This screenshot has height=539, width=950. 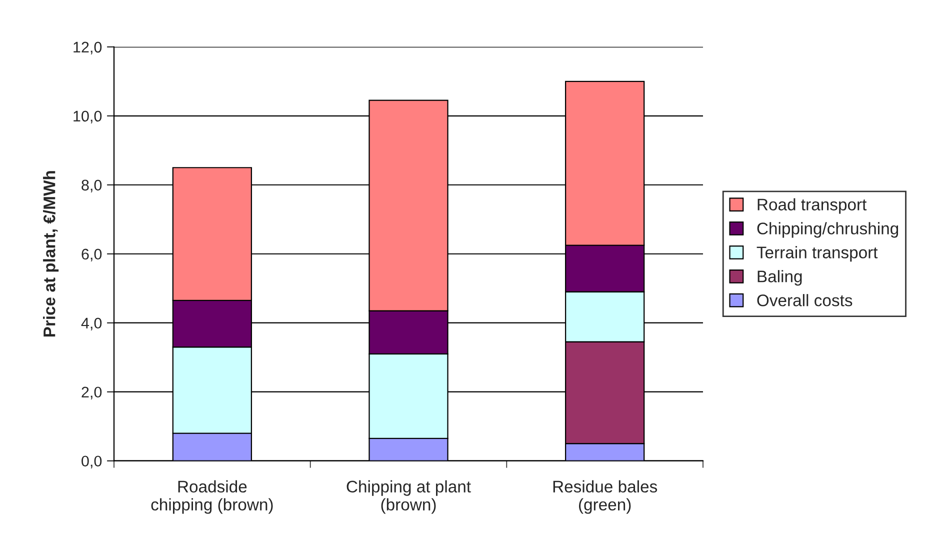 I want to click on legend-label: Overall costs, so click(x=804, y=300).